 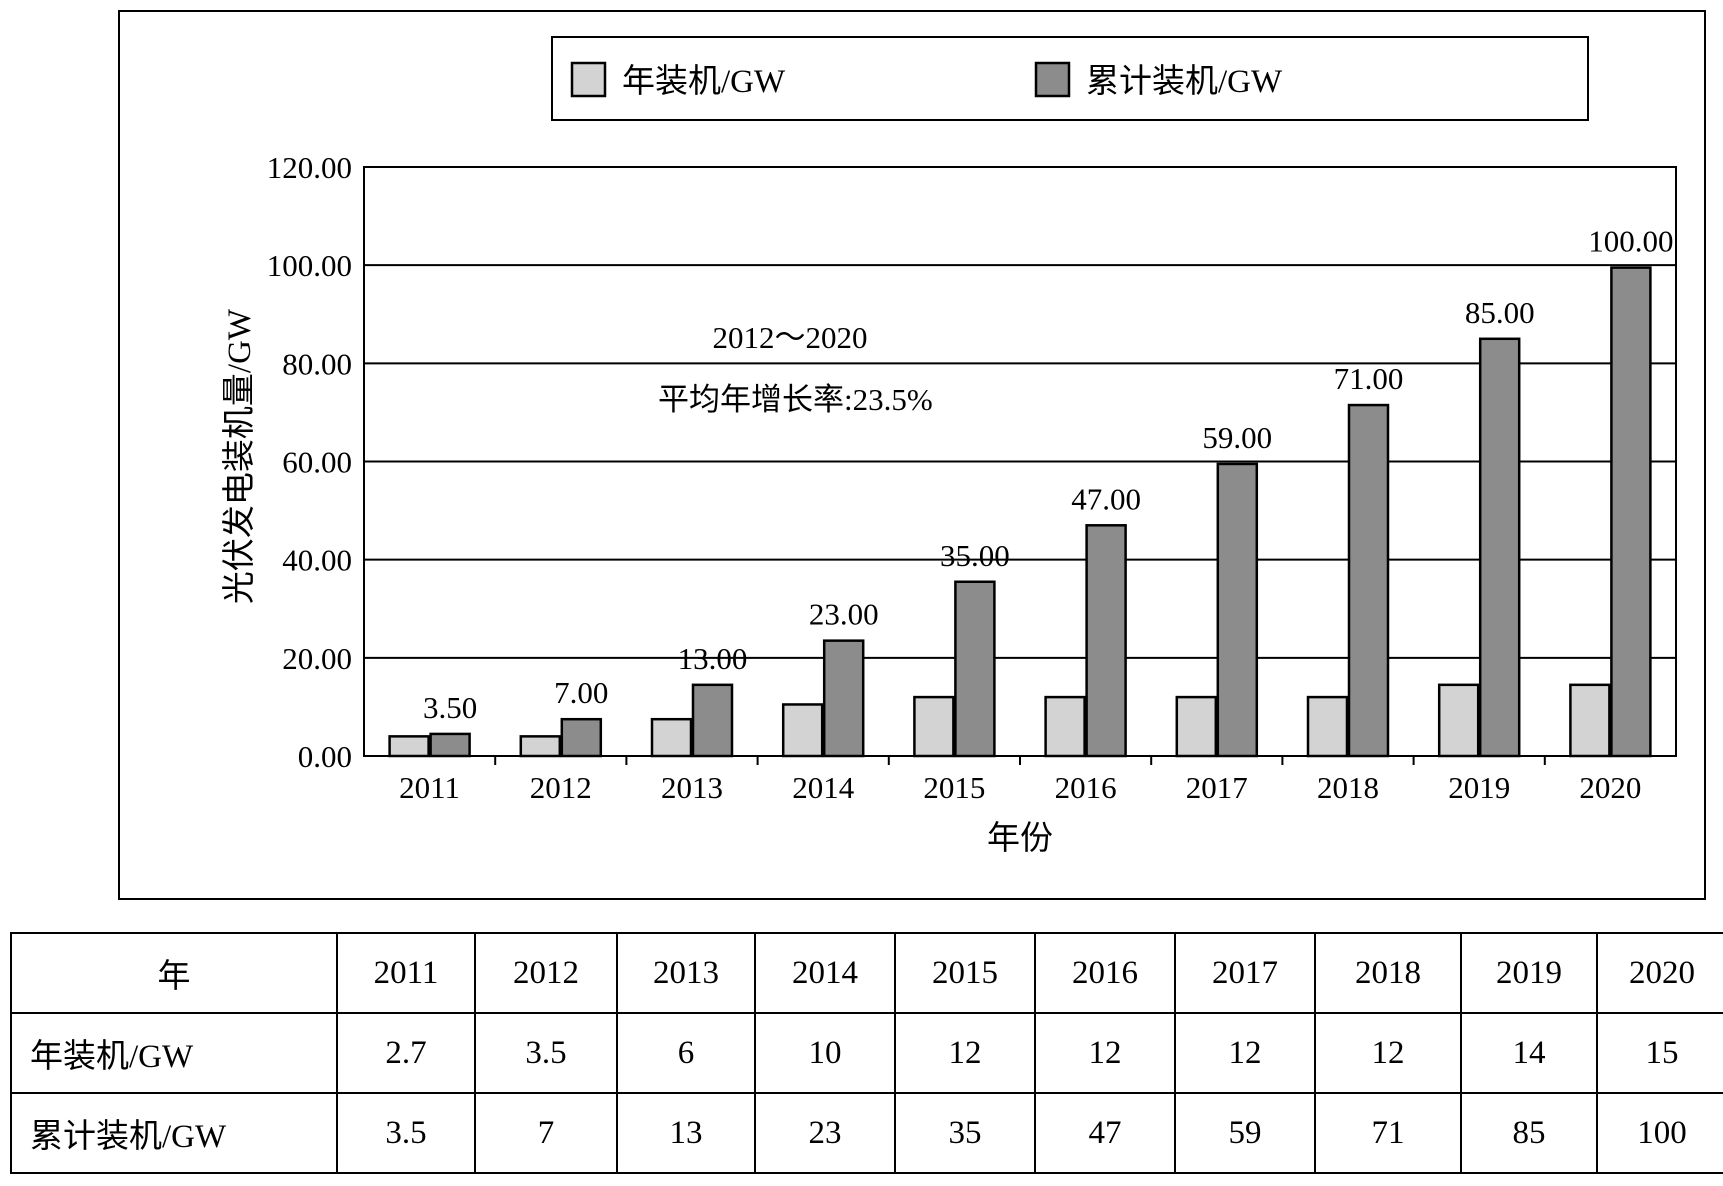 I want to click on data-label: 59.00, so click(x=1237, y=437).